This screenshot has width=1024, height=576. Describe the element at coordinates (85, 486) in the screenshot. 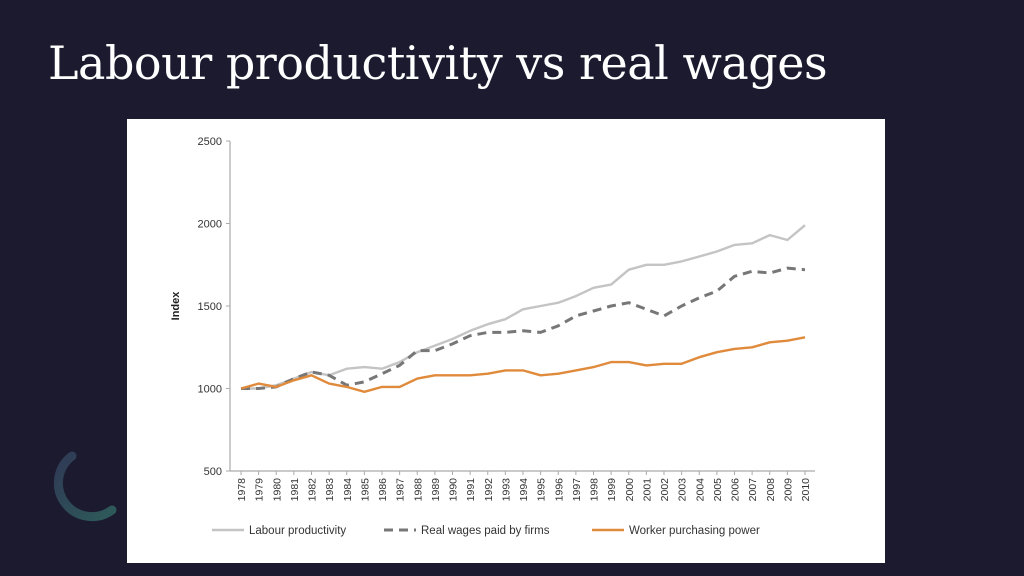

I see `logo-arc-icon` at that location.